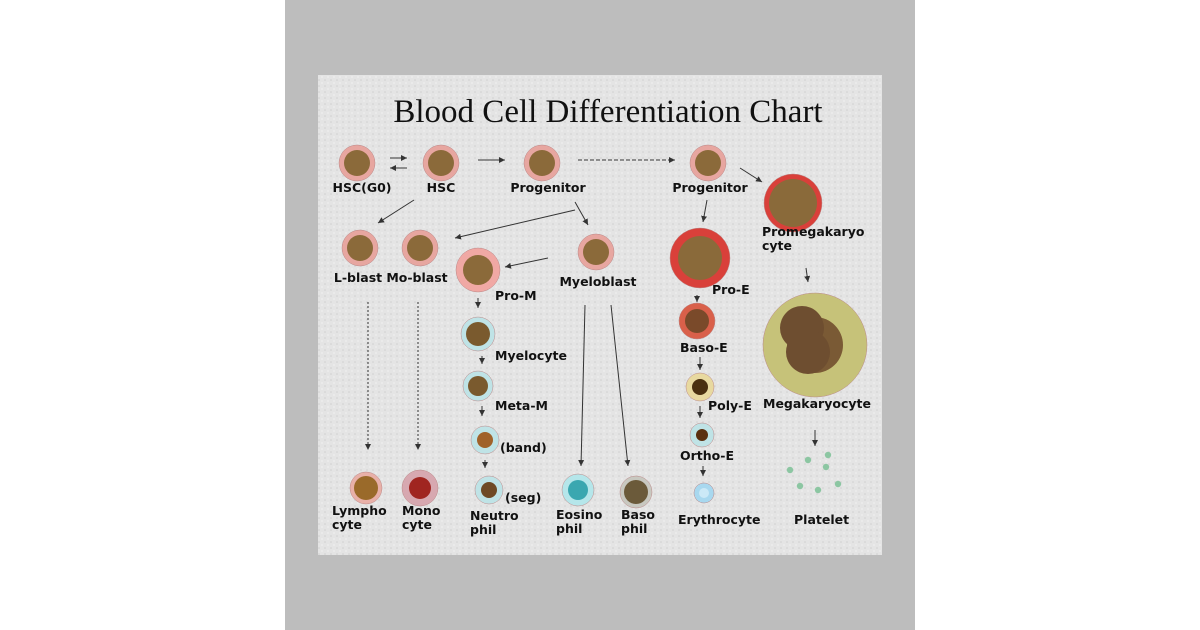  What do you see at coordinates (707, 442) in the screenshot?
I see `cell-node: Ortho-E` at bounding box center [707, 442].